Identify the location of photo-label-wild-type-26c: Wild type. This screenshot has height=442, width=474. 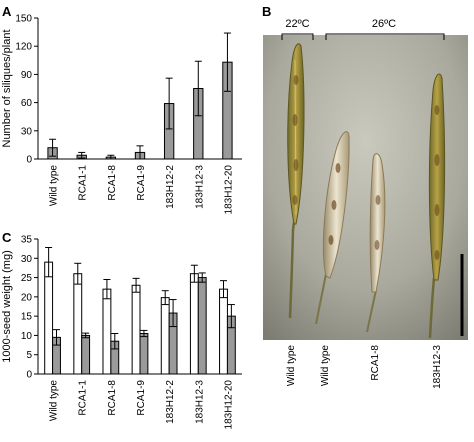
(325, 366).